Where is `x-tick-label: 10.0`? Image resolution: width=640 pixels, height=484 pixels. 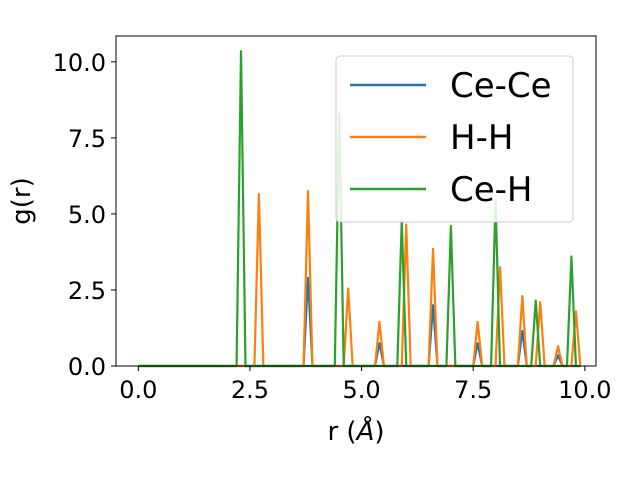 x-tick-label: 10.0 is located at coordinates (584, 390).